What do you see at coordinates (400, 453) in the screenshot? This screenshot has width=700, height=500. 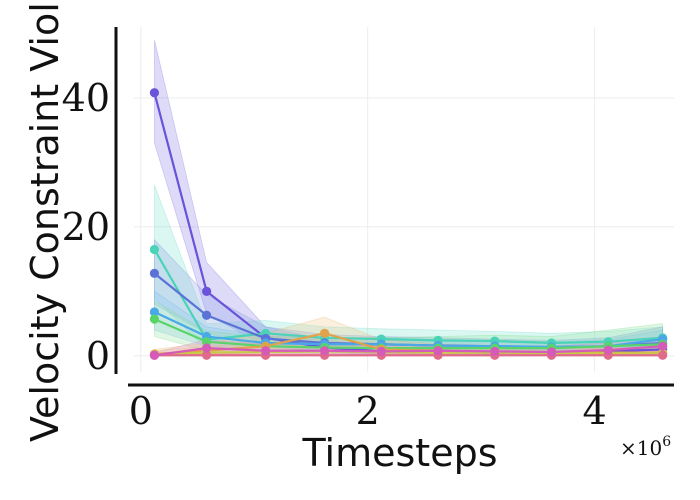 I see `x-axis-title: Timesteps` at bounding box center [400, 453].